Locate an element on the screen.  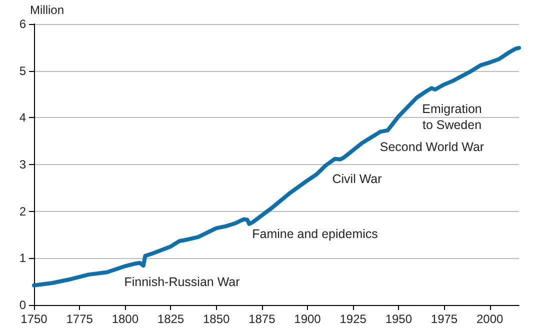
annotation: Emigration to Sweden is located at coordinates (452, 117).